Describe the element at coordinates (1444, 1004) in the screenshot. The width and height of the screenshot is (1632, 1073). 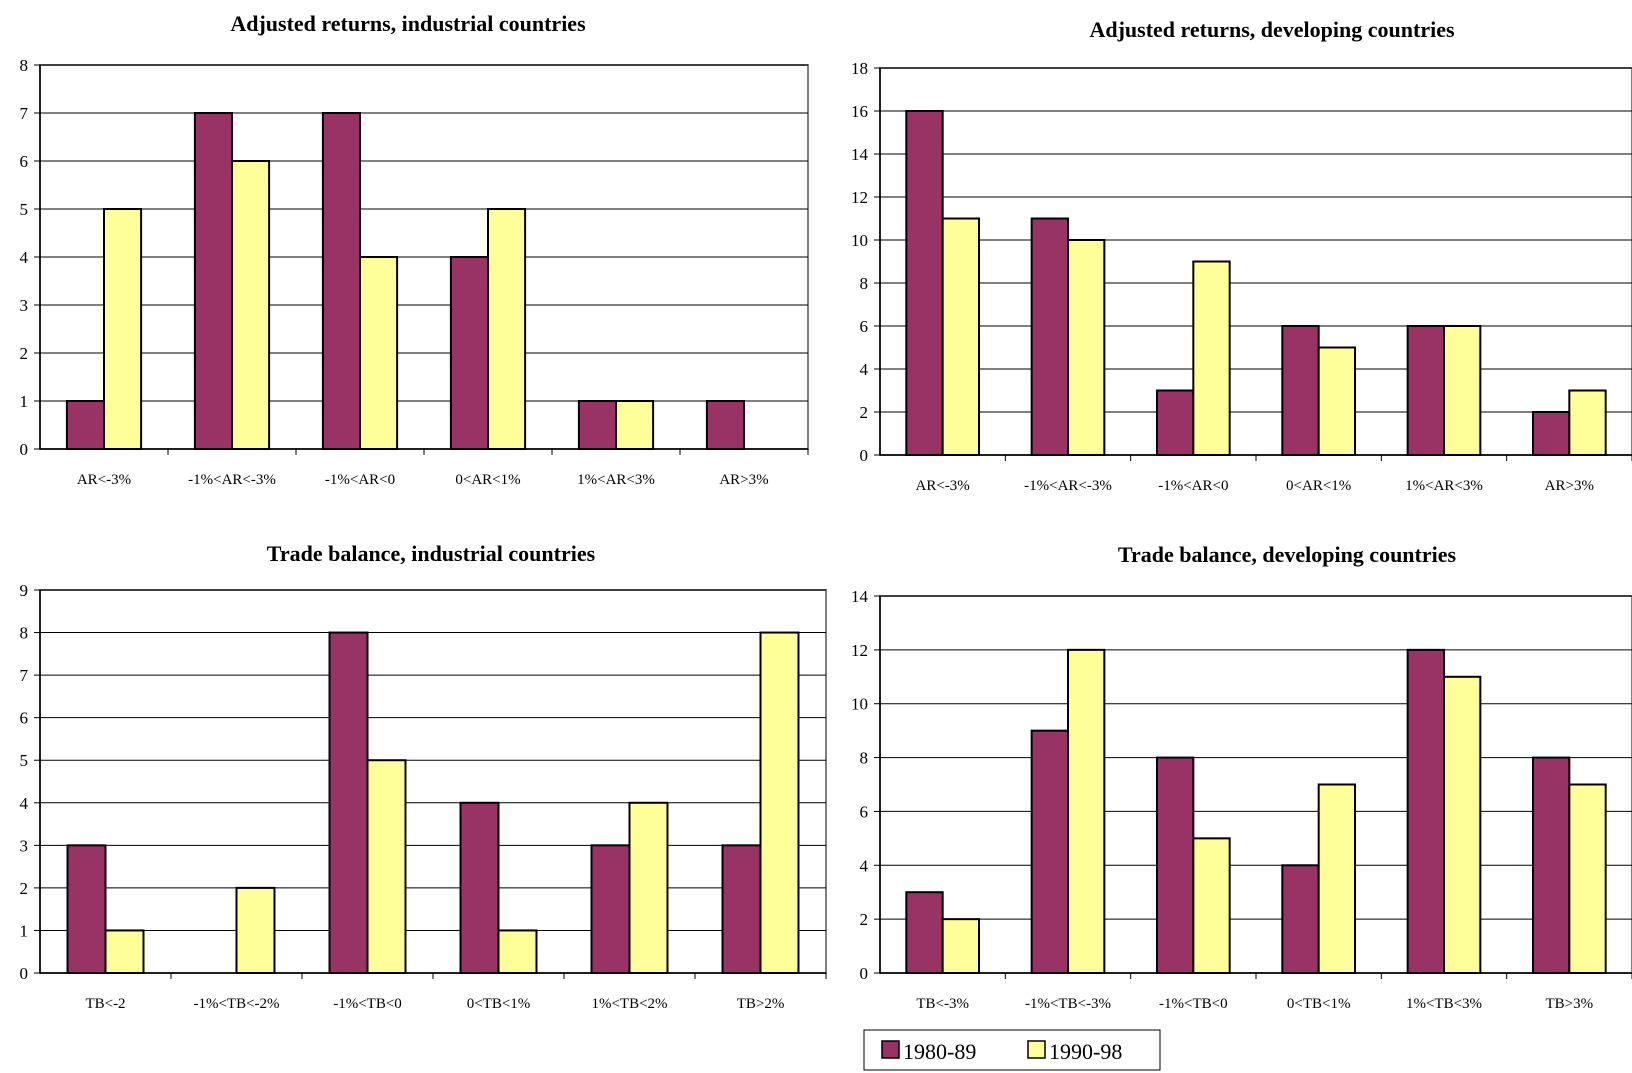
I see `x-tick-label: 1%<TB<3%` at that location.